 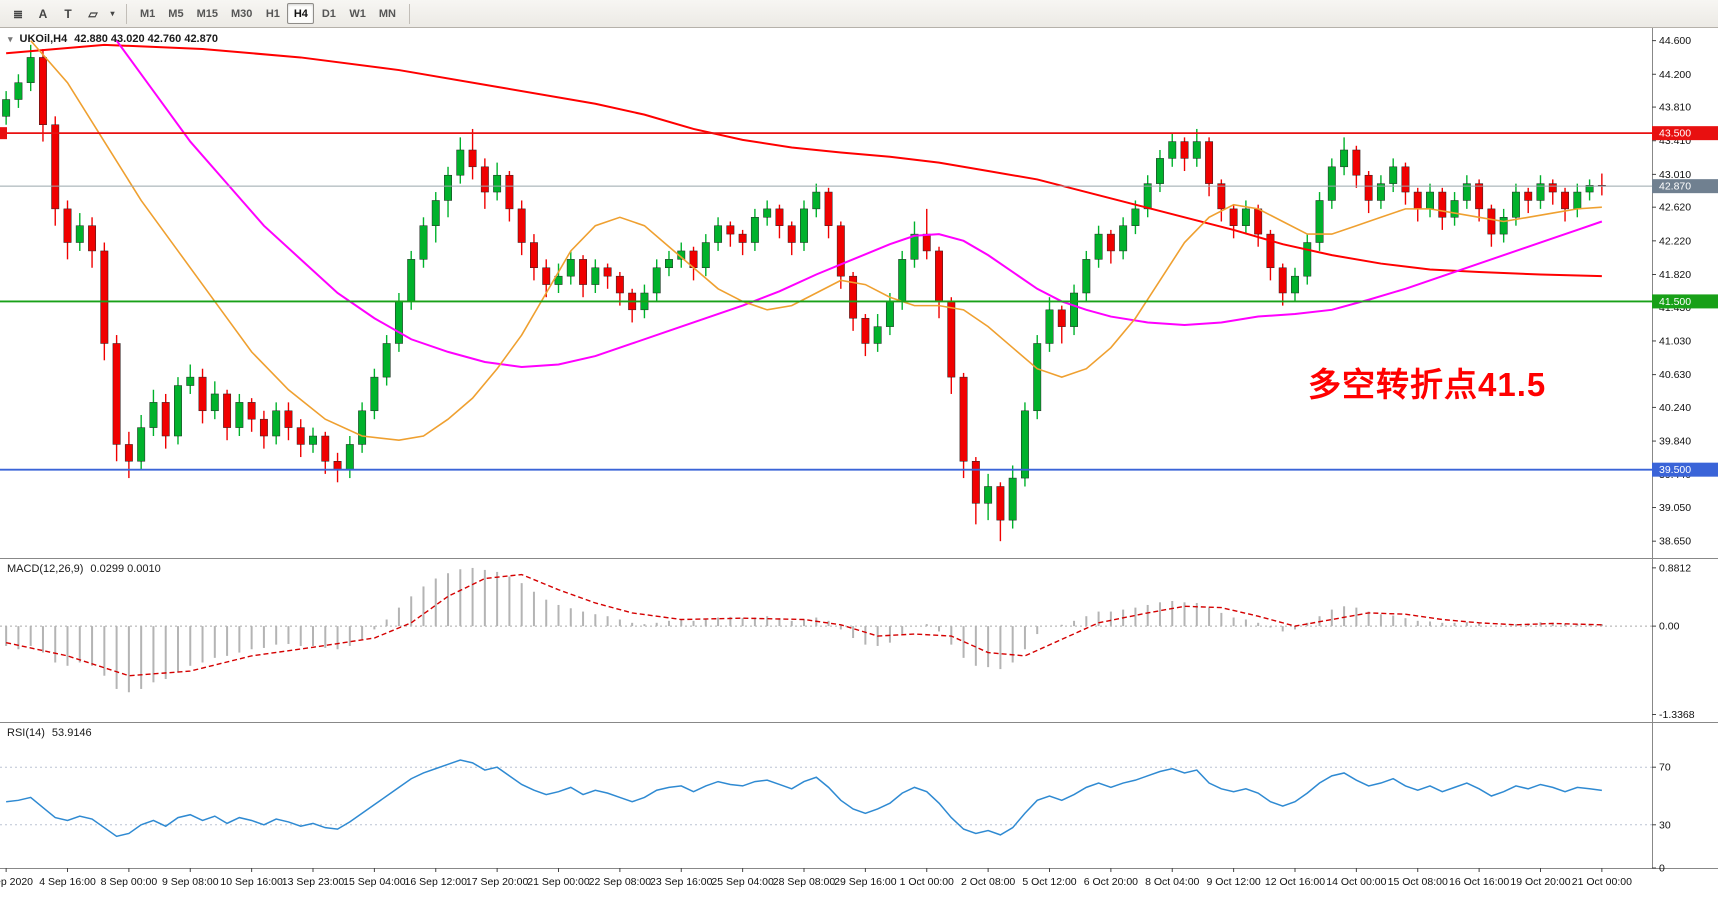 What do you see at coordinates (1049, 882) in the screenshot?
I see `time-label: 5 Oct 12:00` at bounding box center [1049, 882].